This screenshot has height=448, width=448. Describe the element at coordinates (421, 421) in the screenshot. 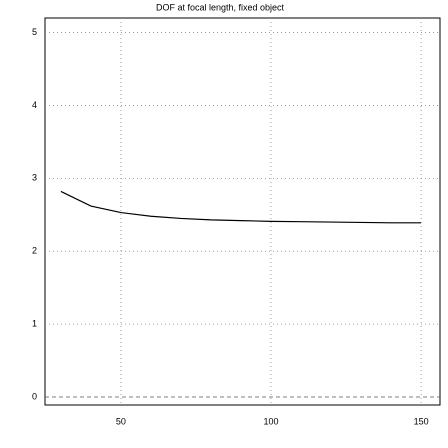

I see `x-tick-label: 150` at that location.